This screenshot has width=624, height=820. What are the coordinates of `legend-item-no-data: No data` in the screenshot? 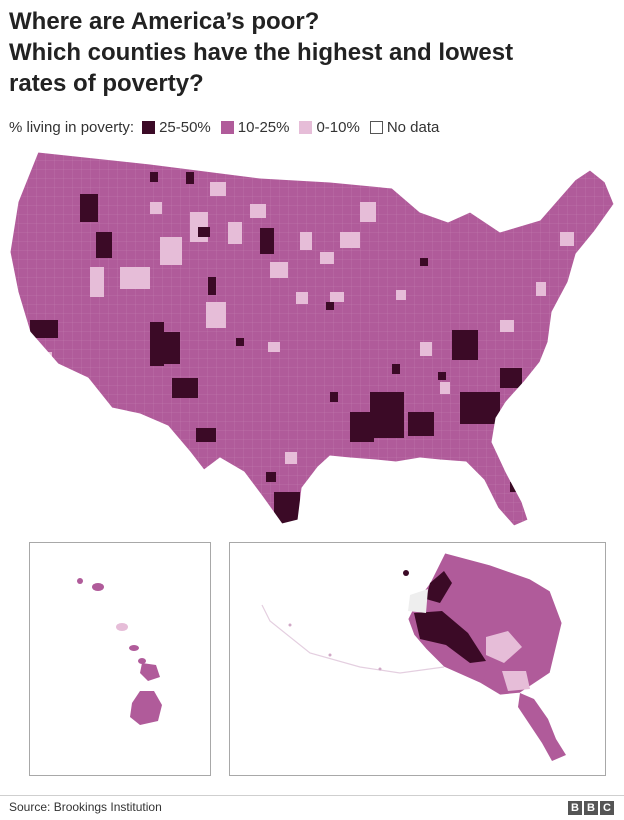 It's located at (404, 127).